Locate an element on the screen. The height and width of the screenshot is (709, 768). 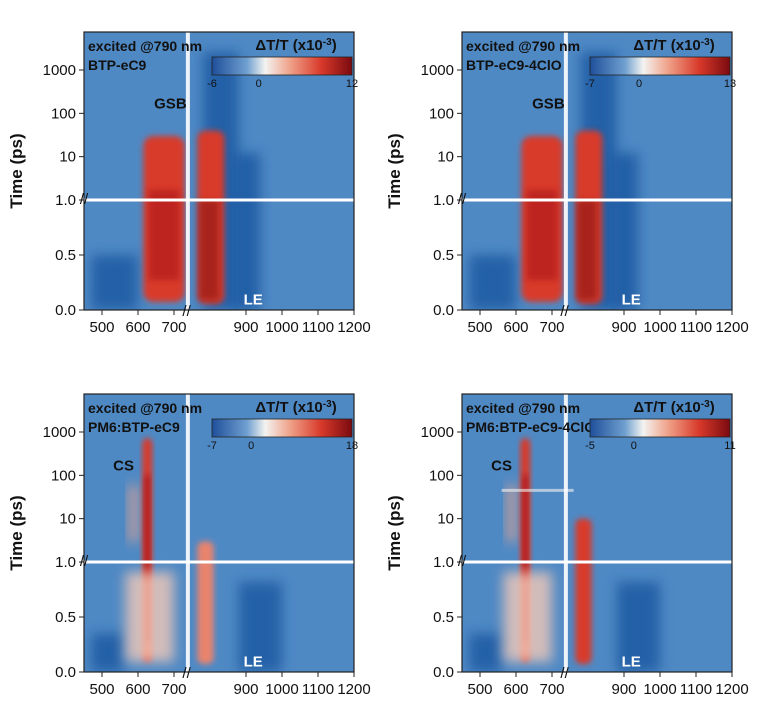
colorbar-title: ΔT/T (x10-3) is located at coordinates (295, 408).